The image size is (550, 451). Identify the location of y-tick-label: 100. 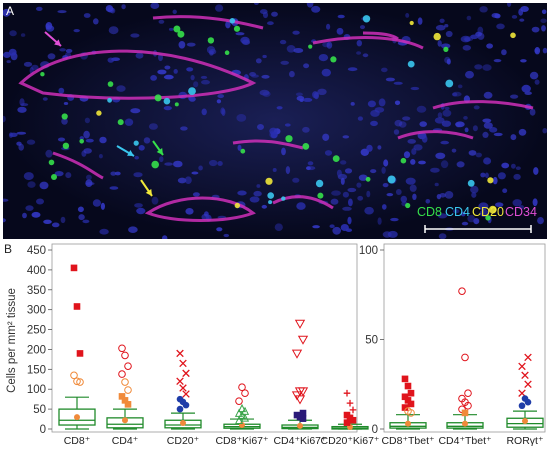
(368, 251).